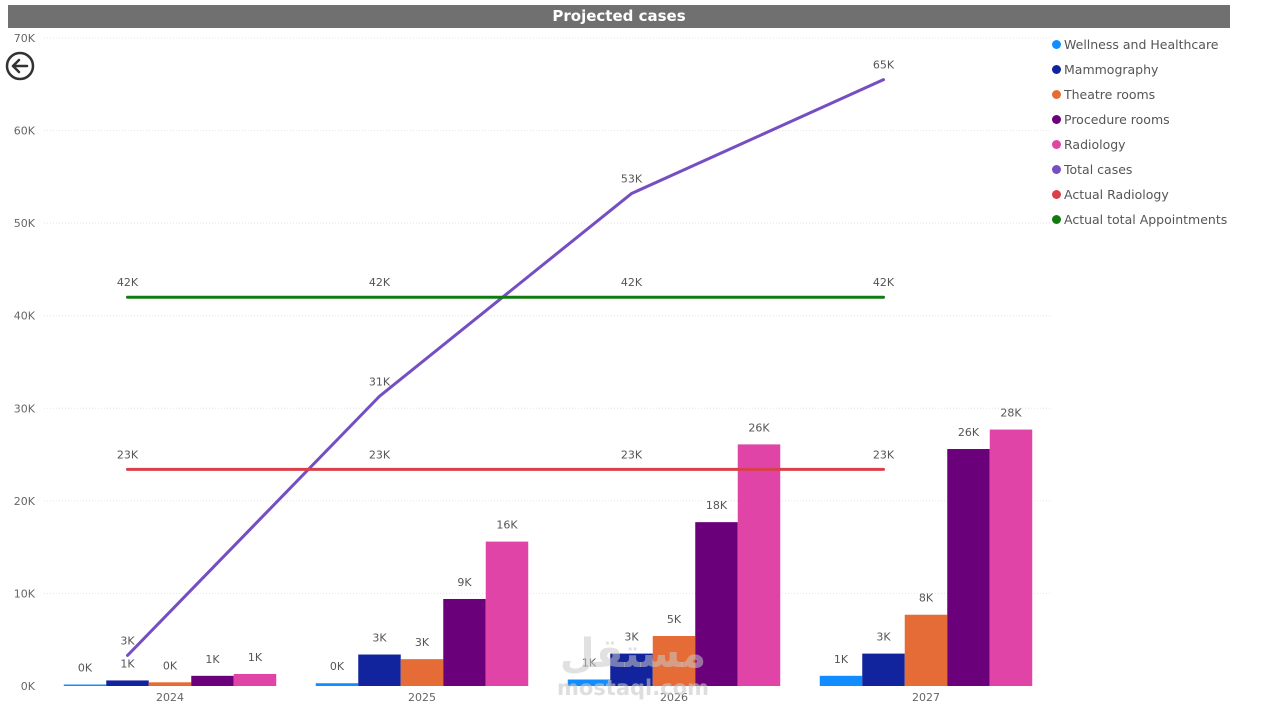 The width and height of the screenshot is (1262, 720). What do you see at coordinates (1117, 119) in the screenshot?
I see `legend-label: Procedure rooms` at bounding box center [1117, 119].